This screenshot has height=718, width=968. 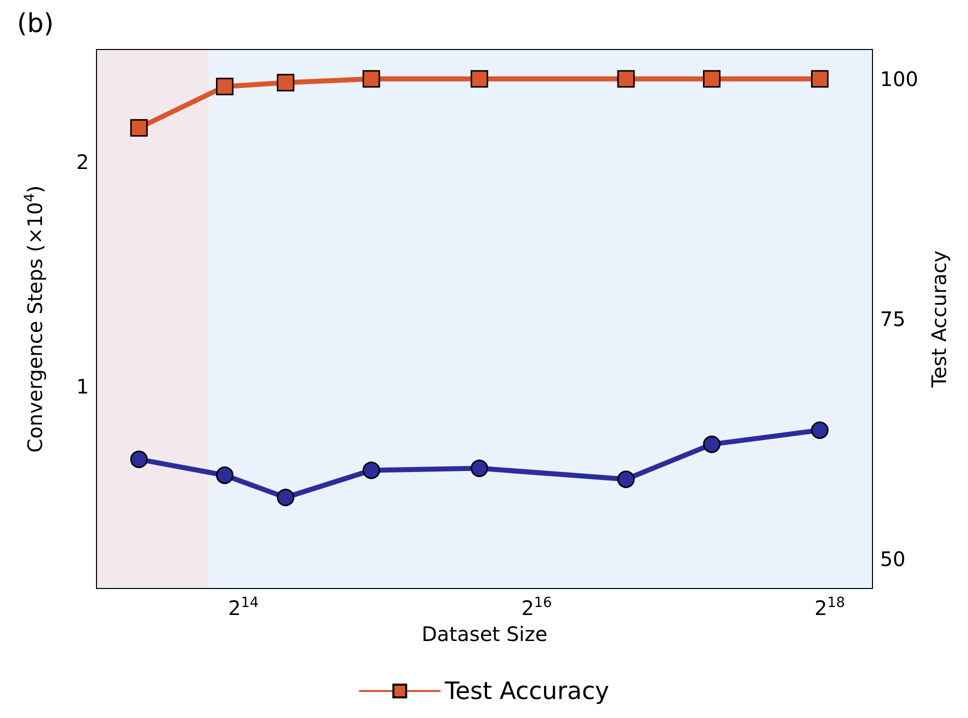 I want to click on legend-label: Test Accuracy, so click(x=527, y=691).